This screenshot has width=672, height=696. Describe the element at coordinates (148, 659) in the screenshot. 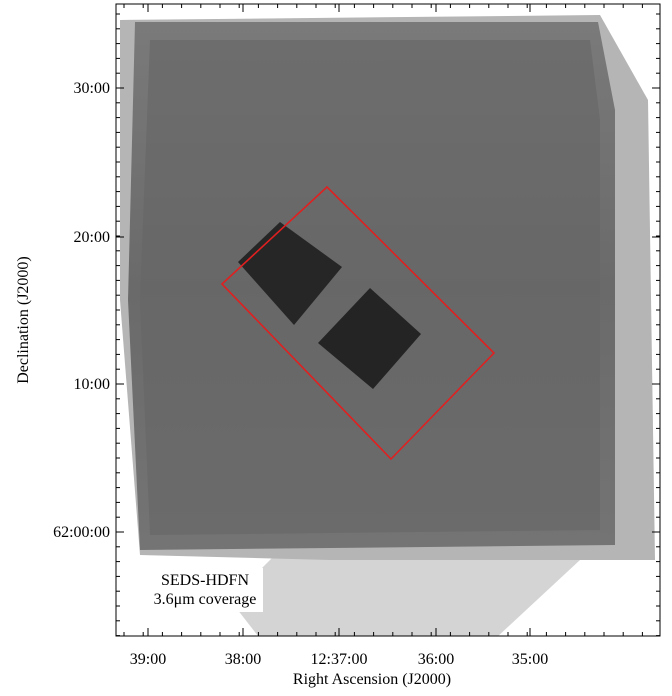

I see `x-tick-label: 39:00` at that location.